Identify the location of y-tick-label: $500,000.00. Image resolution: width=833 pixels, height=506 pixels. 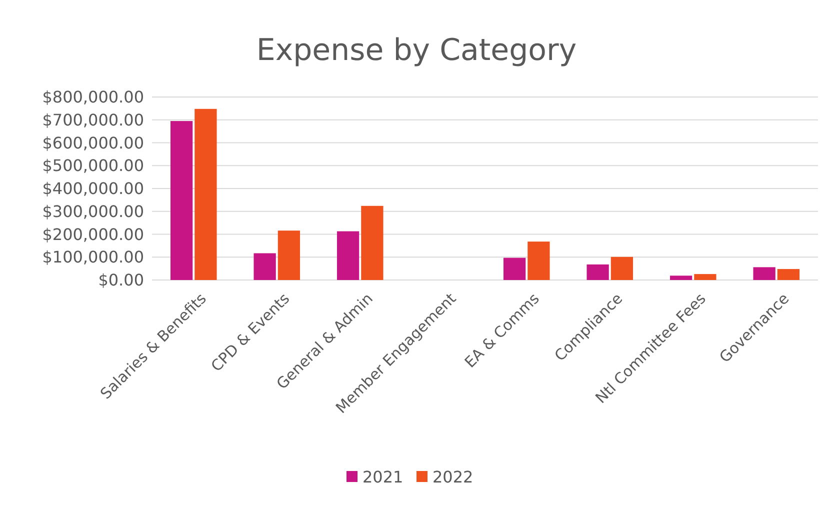
(93, 166).